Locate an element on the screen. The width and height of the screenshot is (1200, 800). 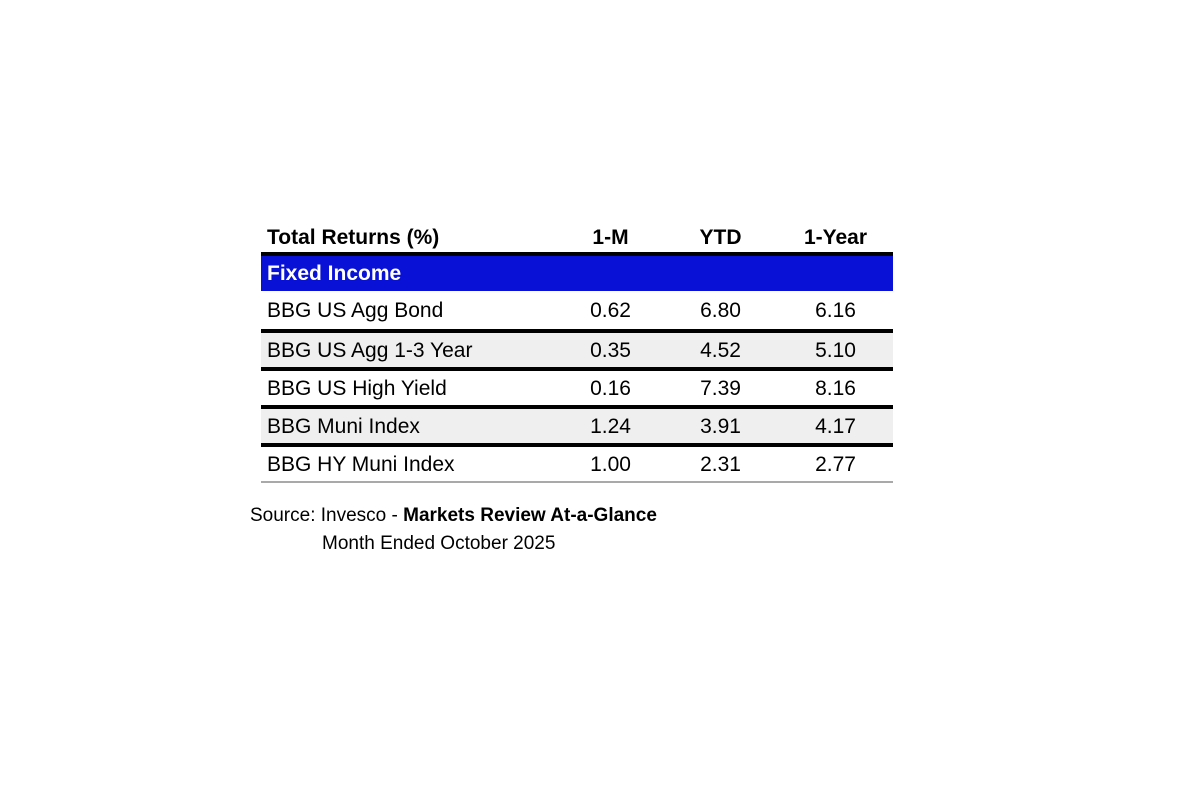
cell-ytd: 2.31 is located at coordinates (720, 463).